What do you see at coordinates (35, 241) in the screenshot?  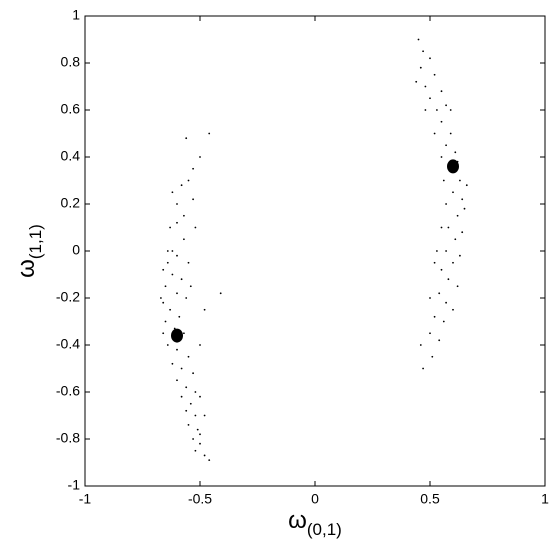 I see `y-axis-subscript: (1,1)` at bounding box center [35, 241].